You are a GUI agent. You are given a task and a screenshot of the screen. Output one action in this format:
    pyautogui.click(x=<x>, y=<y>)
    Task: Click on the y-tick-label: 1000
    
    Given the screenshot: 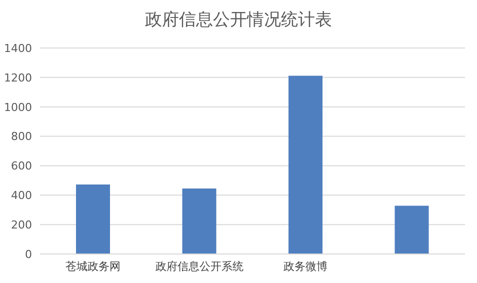 What is the action you would take?
    pyautogui.click(x=18, y=107)
    